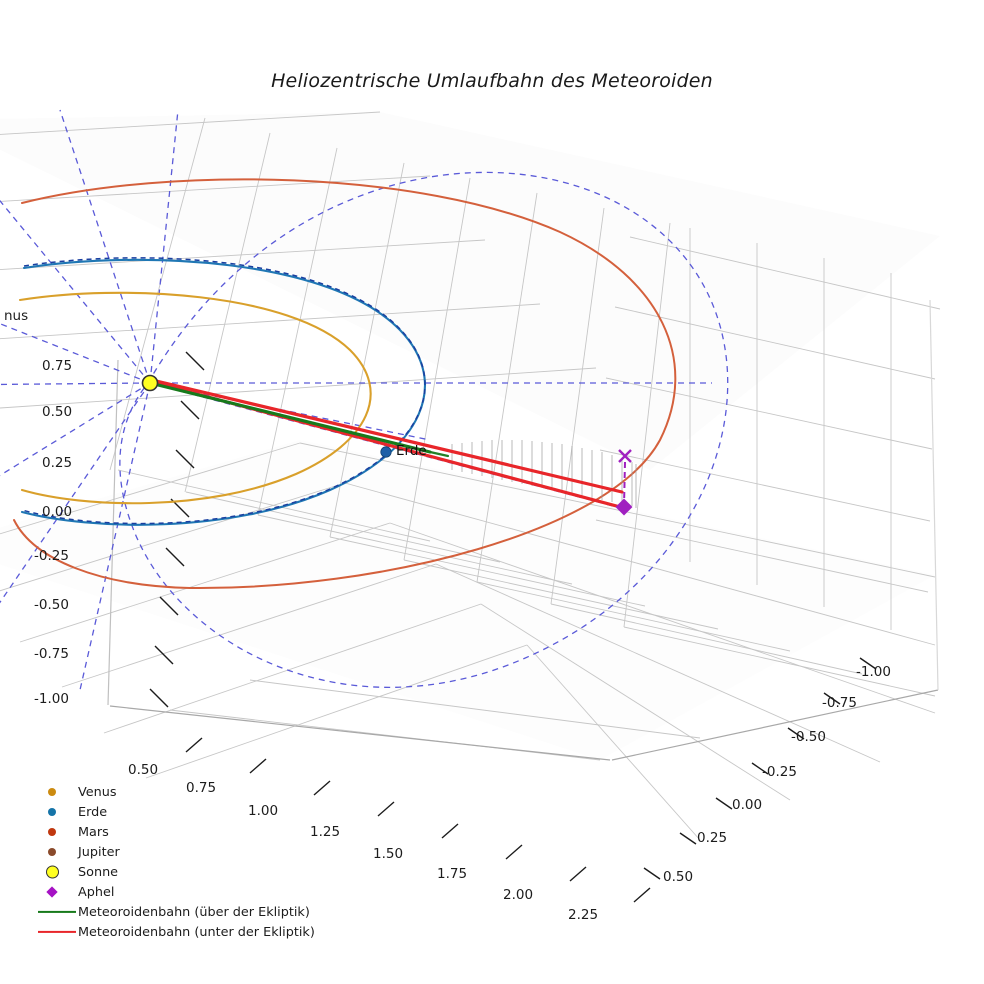 This screenshot has width=984, height=984. I want to click on z-tick-2: 0.25, so click(57, 463).